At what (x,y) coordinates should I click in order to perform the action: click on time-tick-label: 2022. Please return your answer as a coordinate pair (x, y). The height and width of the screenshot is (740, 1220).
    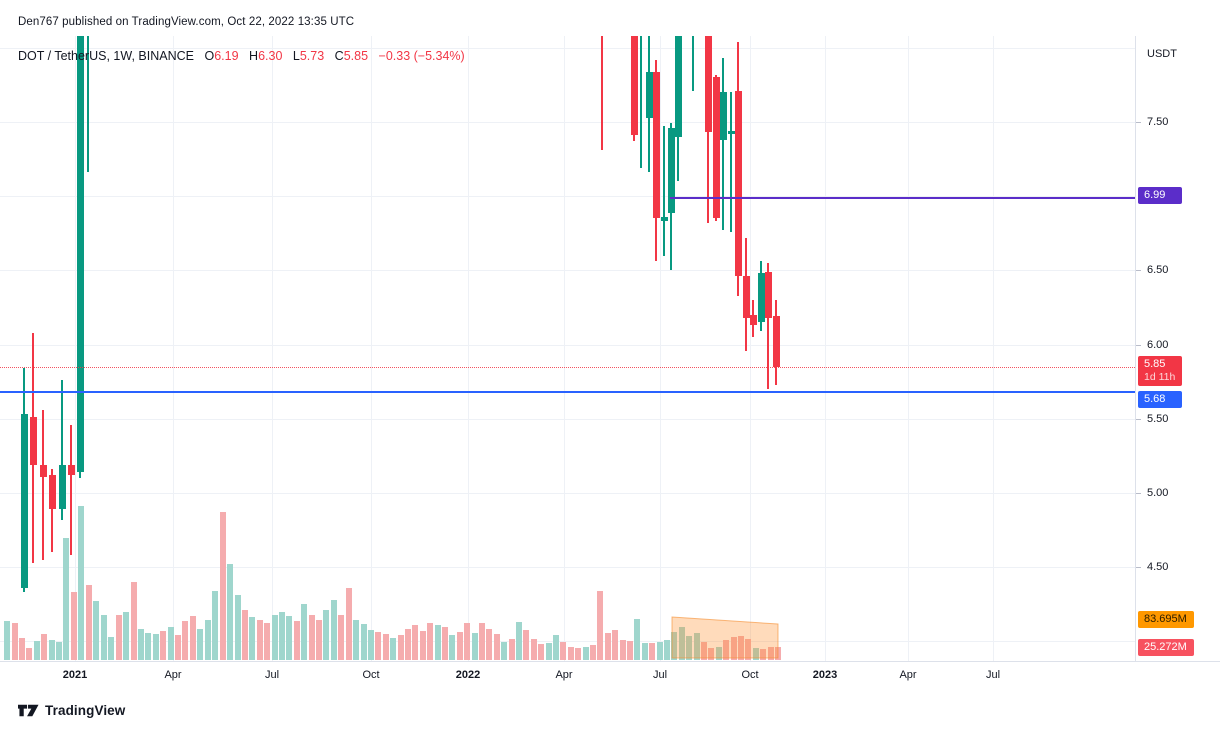
    Looking at the image, I should click on (468, 675).